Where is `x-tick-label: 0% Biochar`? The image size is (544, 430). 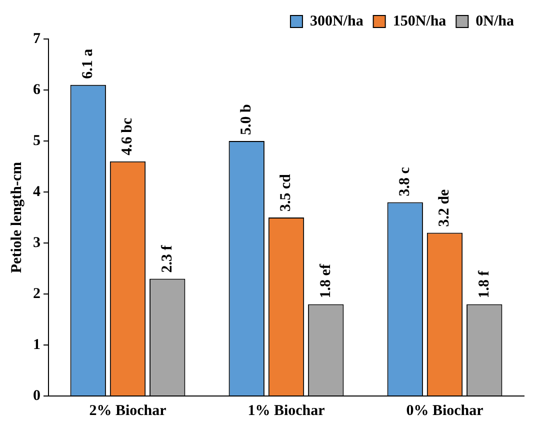
x-tick-label: 0% Biochar is located at coordinates (445, 410).